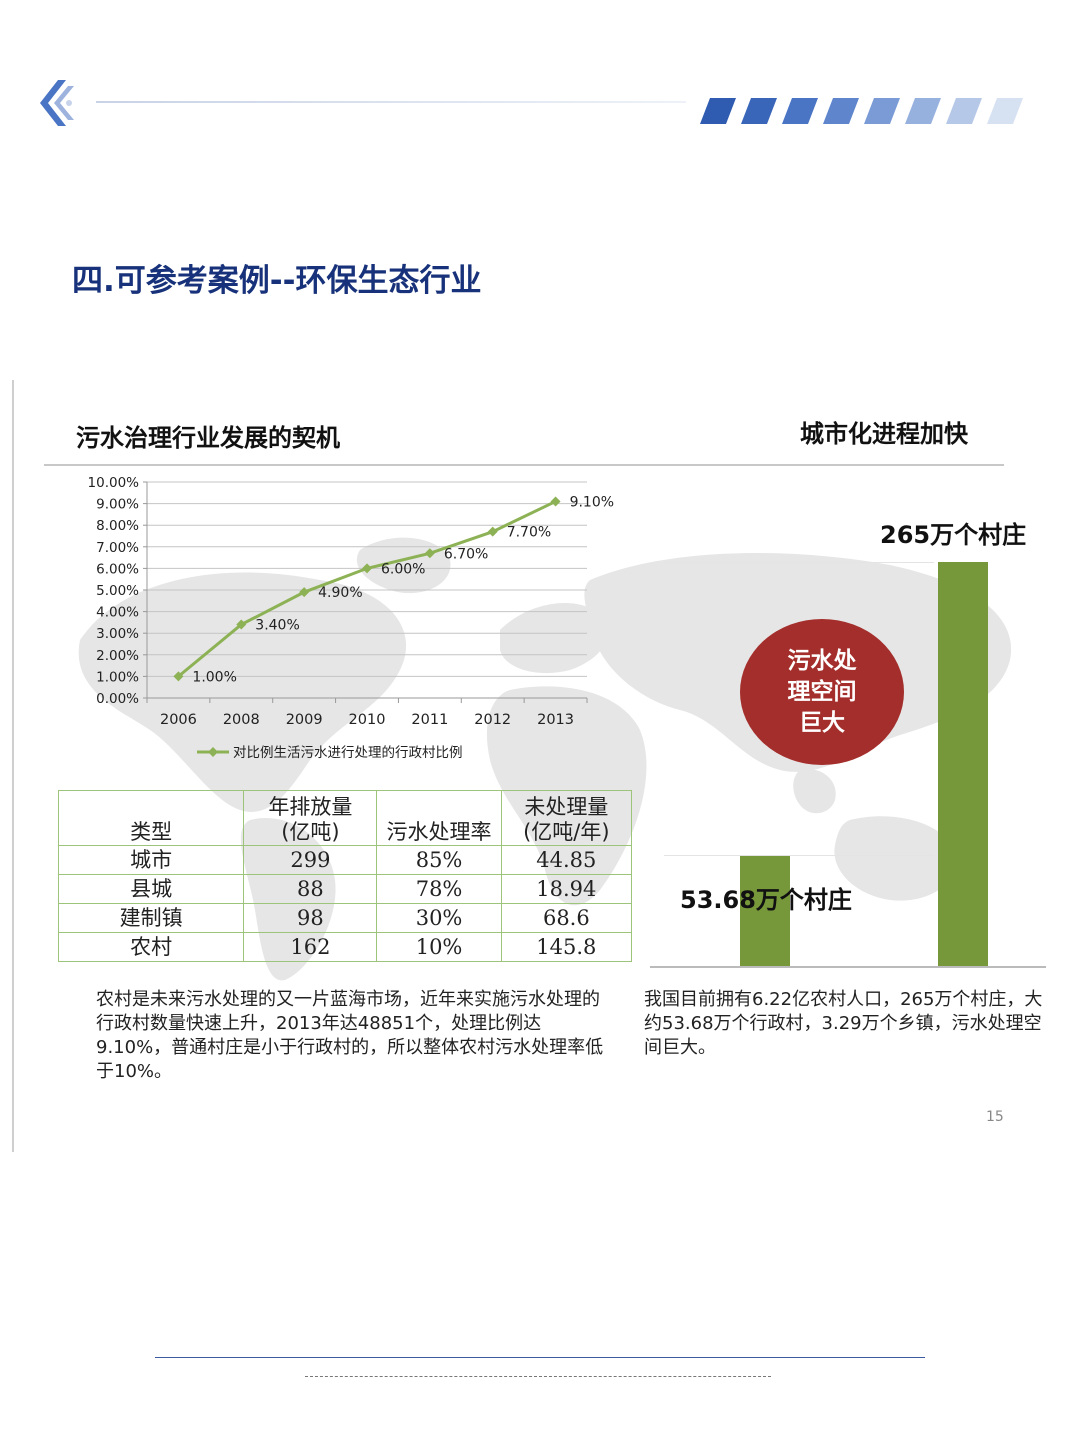 The height and width of the screenshot is (1439, 1080). What do you see at coordinates (439, 860) in the screenshot?
I see `table-cell: 85%` at bounding box center [439, 860].